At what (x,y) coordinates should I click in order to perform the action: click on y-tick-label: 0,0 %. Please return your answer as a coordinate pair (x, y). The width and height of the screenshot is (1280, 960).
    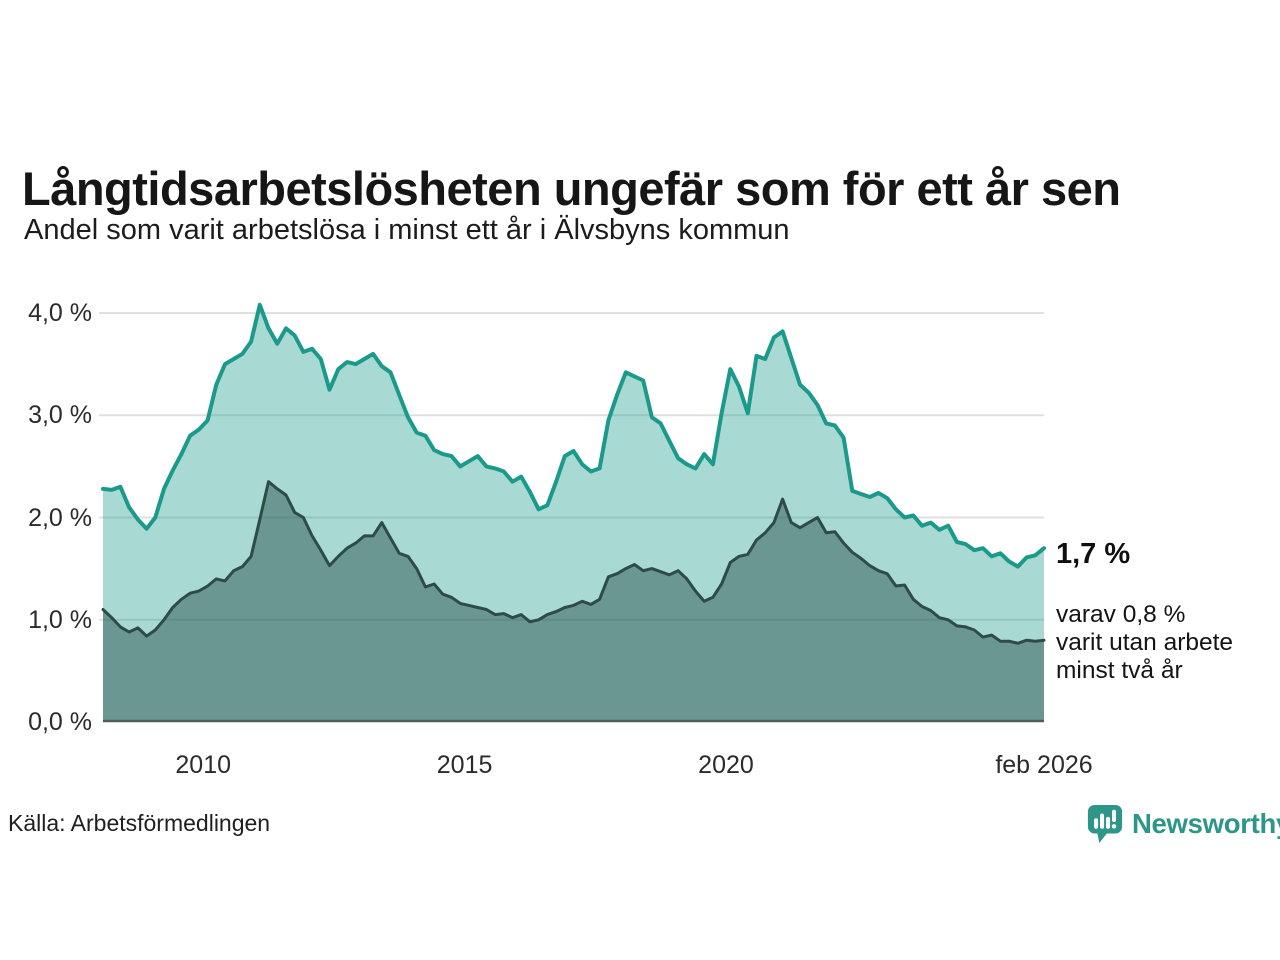
    Looking at the image, I should click on (60, 722).